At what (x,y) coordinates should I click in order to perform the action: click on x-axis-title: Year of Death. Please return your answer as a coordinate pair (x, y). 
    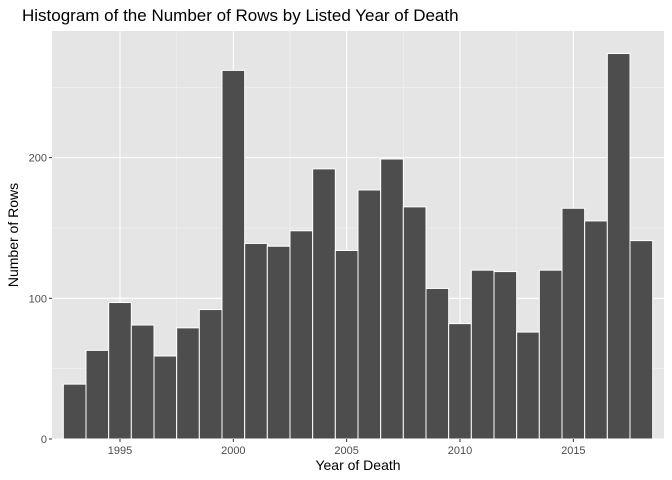
    Looking at the image, I should click on (357, 465).